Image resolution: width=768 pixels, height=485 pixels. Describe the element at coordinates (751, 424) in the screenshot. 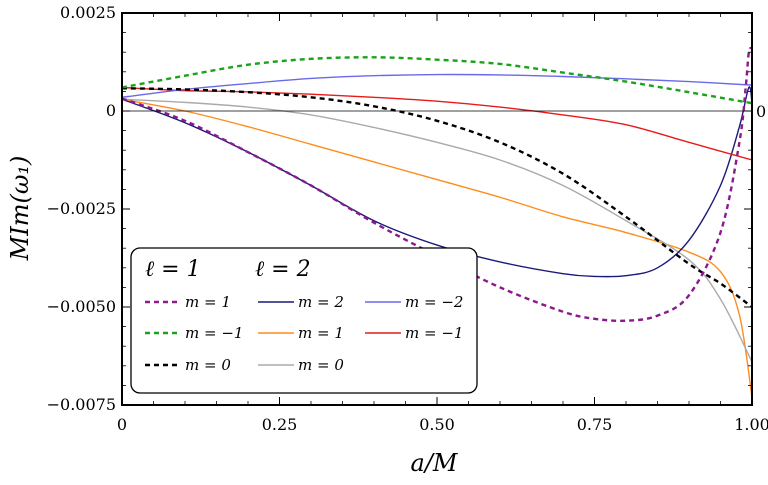

I see `x-tick-label: 1.00` at that location.